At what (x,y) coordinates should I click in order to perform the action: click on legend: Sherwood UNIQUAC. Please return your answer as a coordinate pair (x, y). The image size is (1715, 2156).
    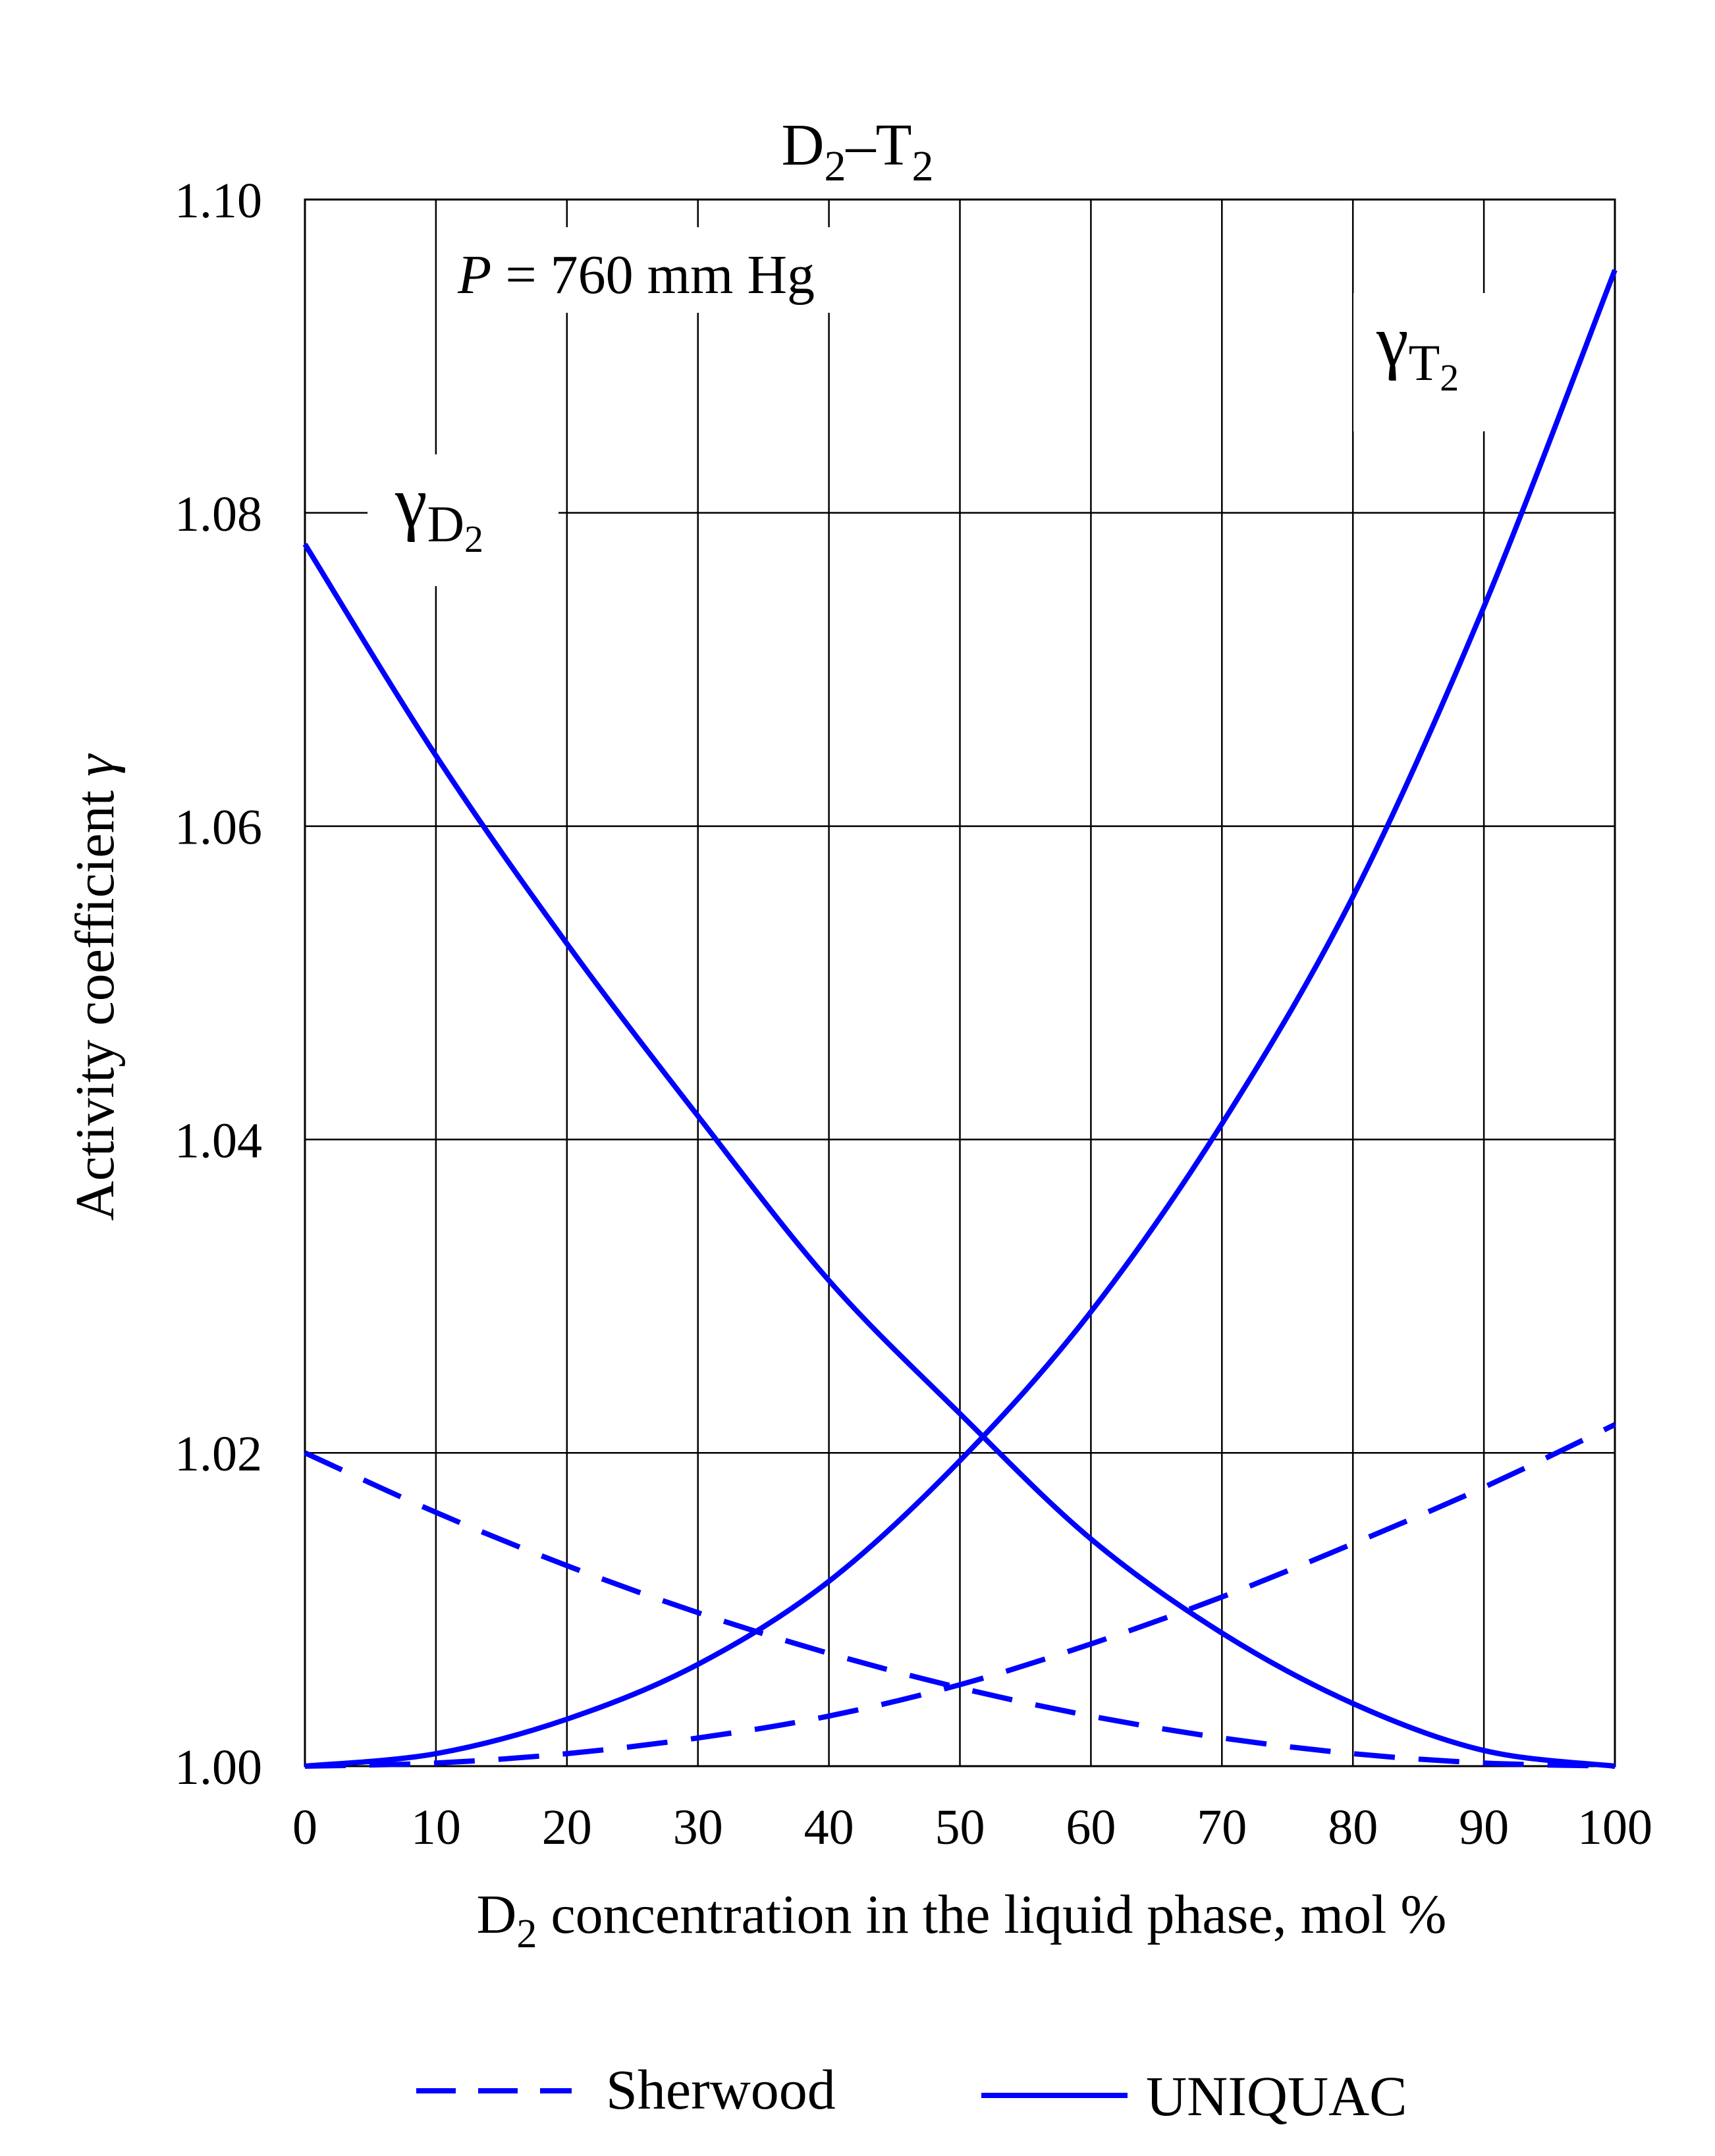
    Looking at the image, I should click on (911, 2093).